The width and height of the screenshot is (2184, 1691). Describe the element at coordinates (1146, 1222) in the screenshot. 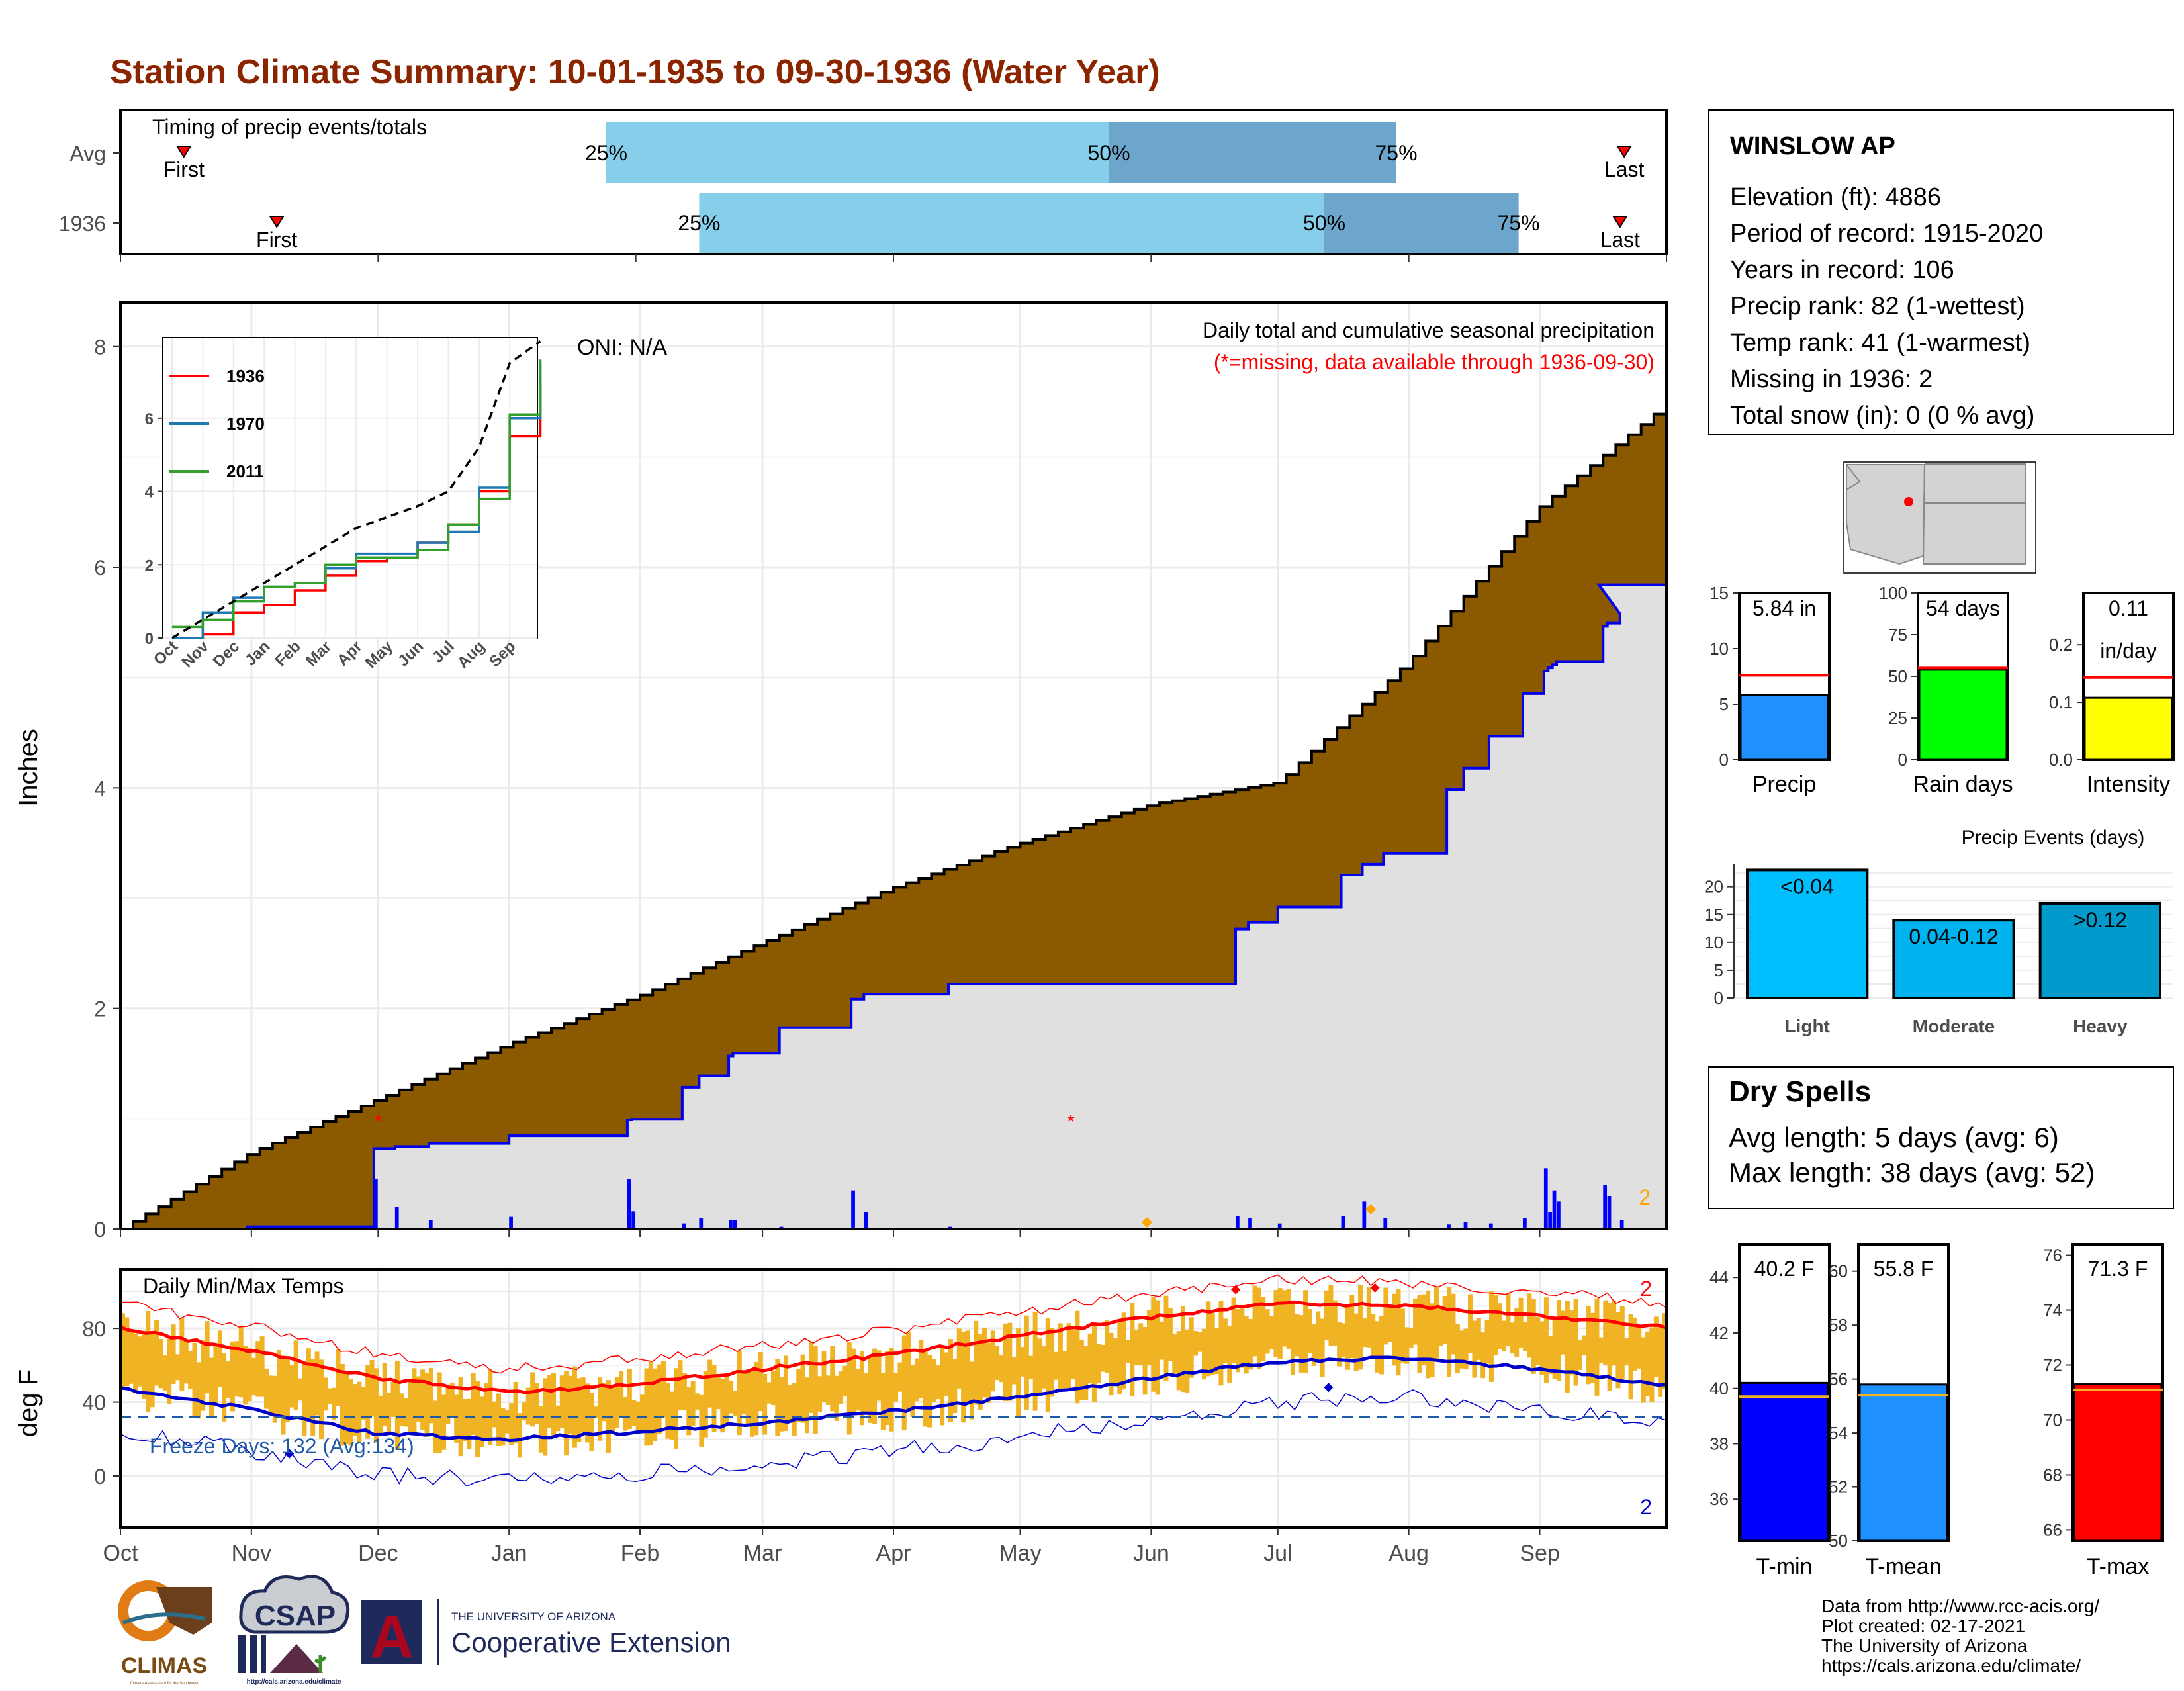

I see `trace-marker` at that location.